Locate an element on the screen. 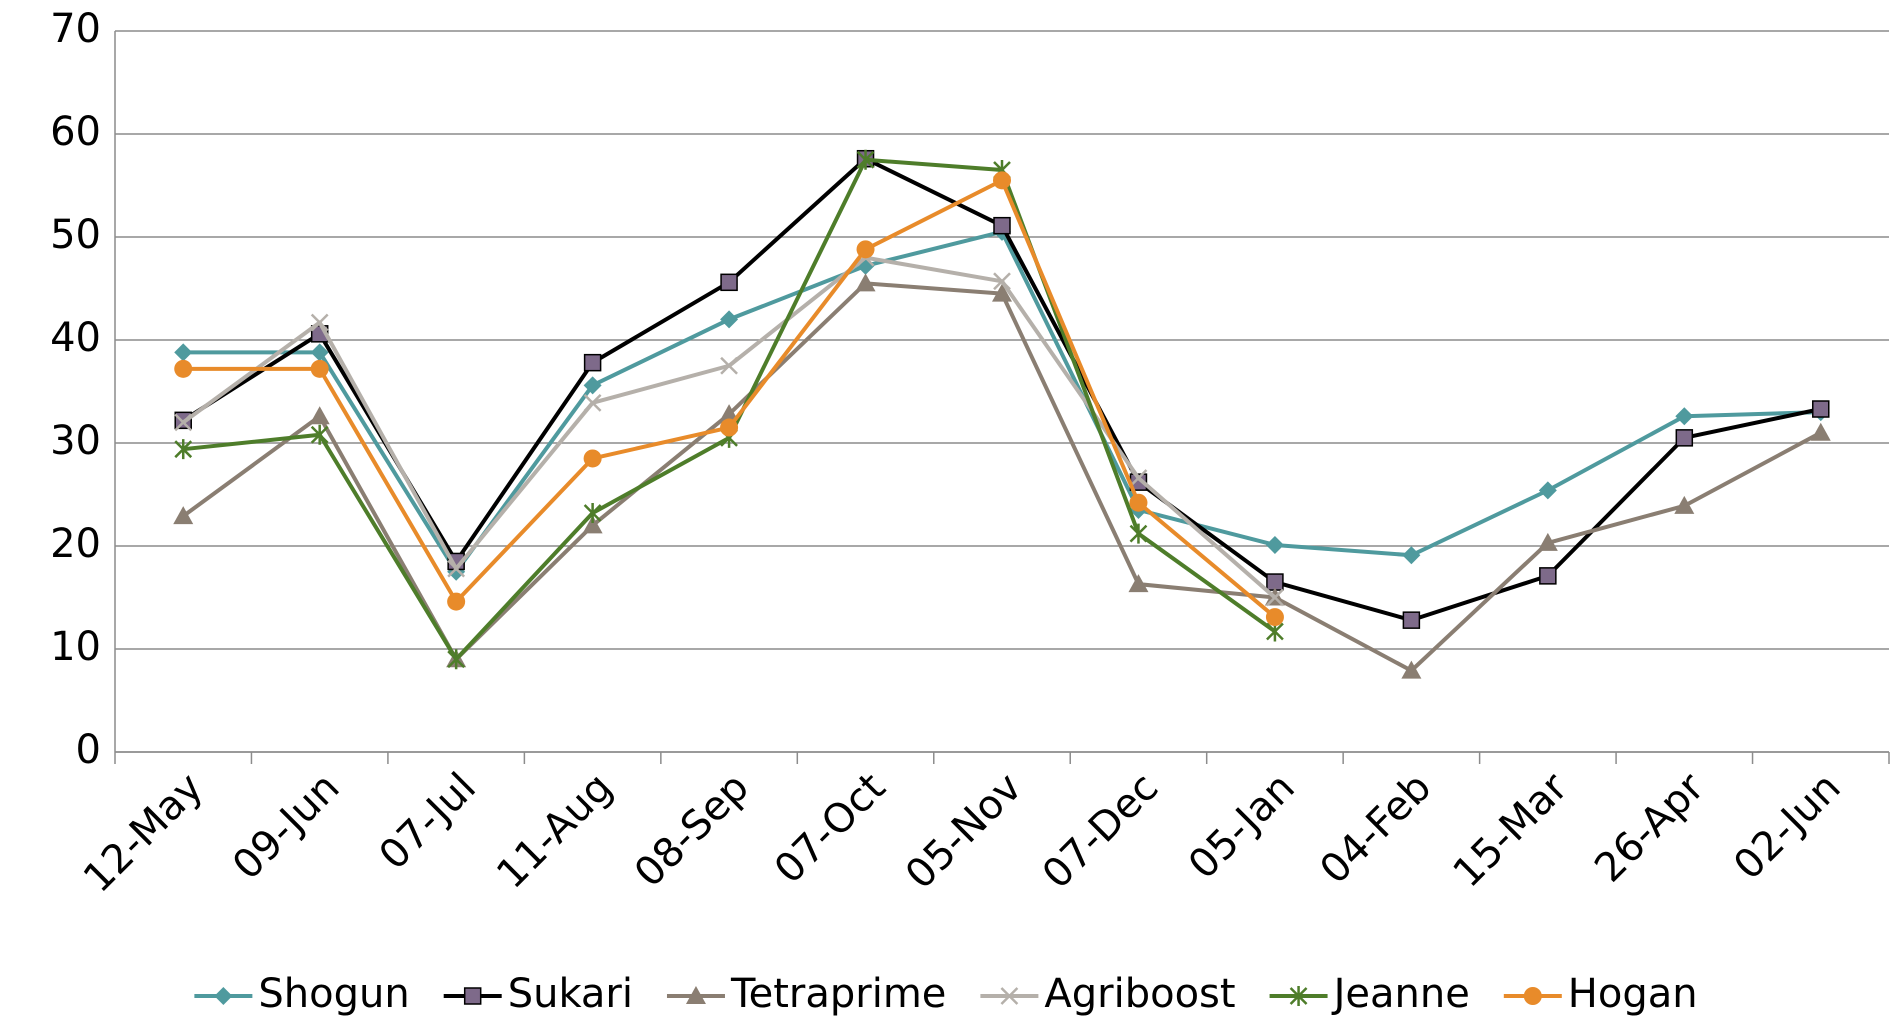 Image resolution: width=1892 pixels, height=1028 pixels. y-tick-label: 40 is located at coordinates (75, 338).